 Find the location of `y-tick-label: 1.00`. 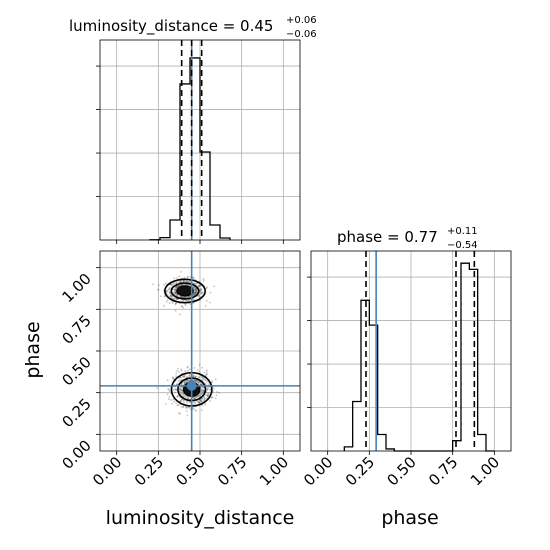

y-tick-label: 1.00 is located at coordinates (76, 288).